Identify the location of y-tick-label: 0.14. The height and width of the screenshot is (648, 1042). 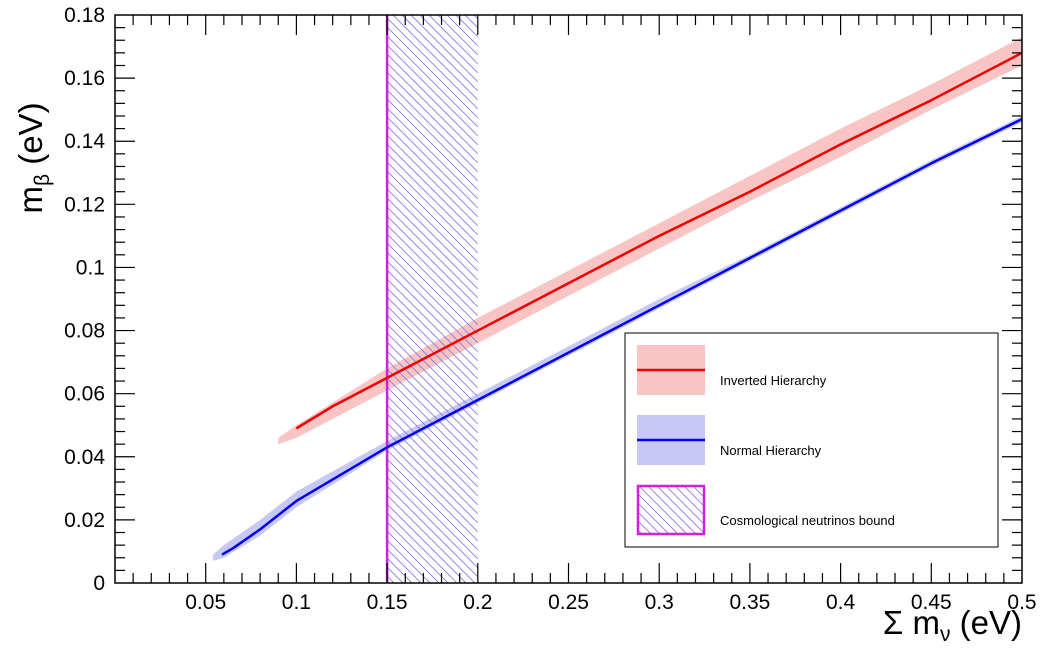
(84, 141).